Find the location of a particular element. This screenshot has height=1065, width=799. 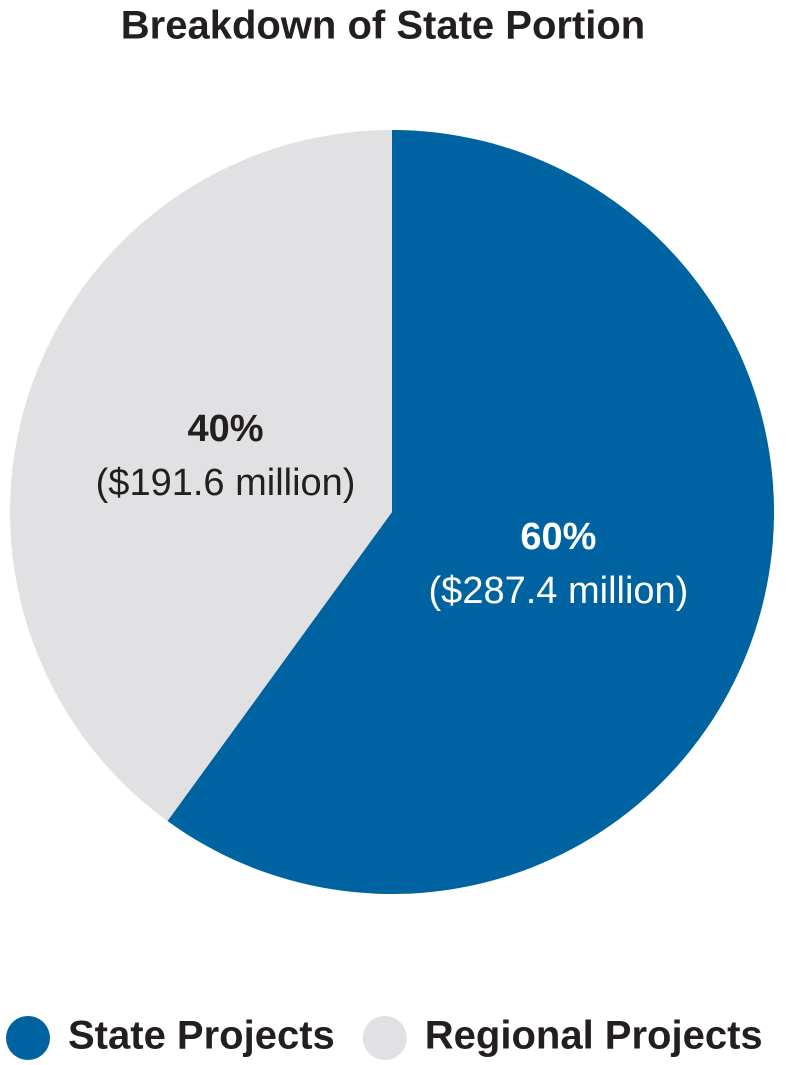

chart-title: Breakdown of State Portion is located at coordinates (383, 26).